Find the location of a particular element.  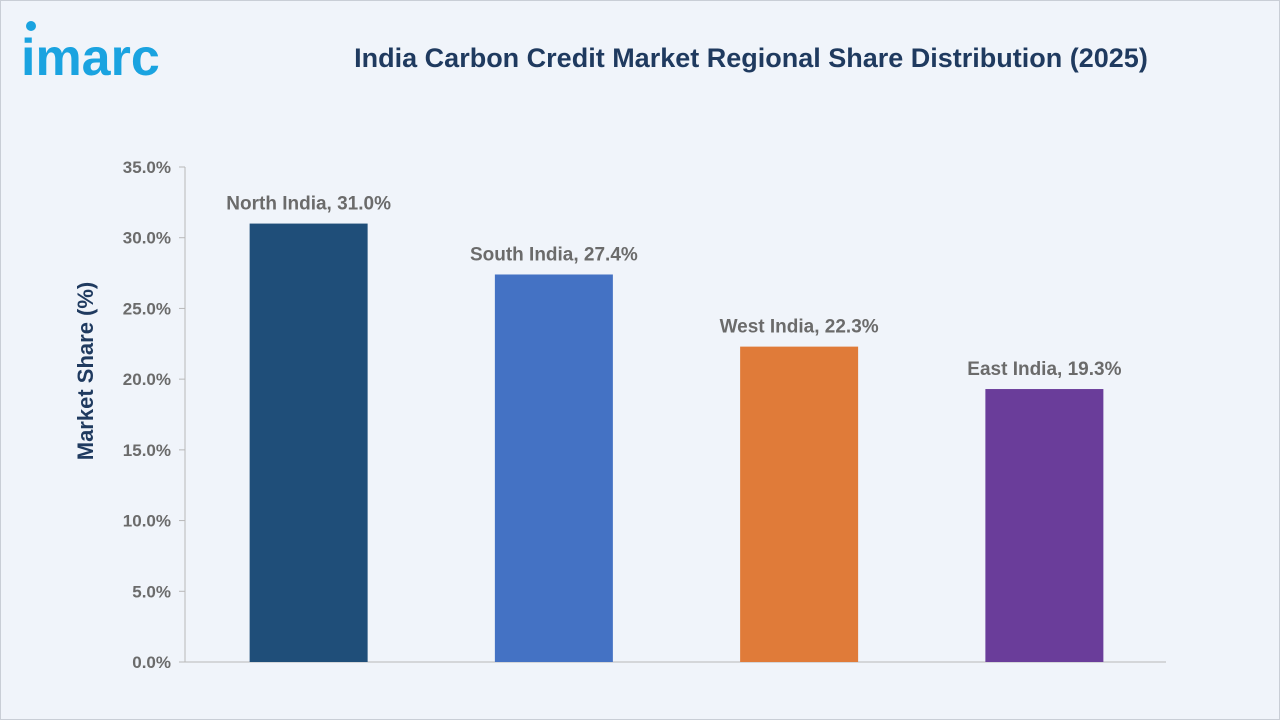

imarc-logo: imarc is located at coordinates (90, 53).